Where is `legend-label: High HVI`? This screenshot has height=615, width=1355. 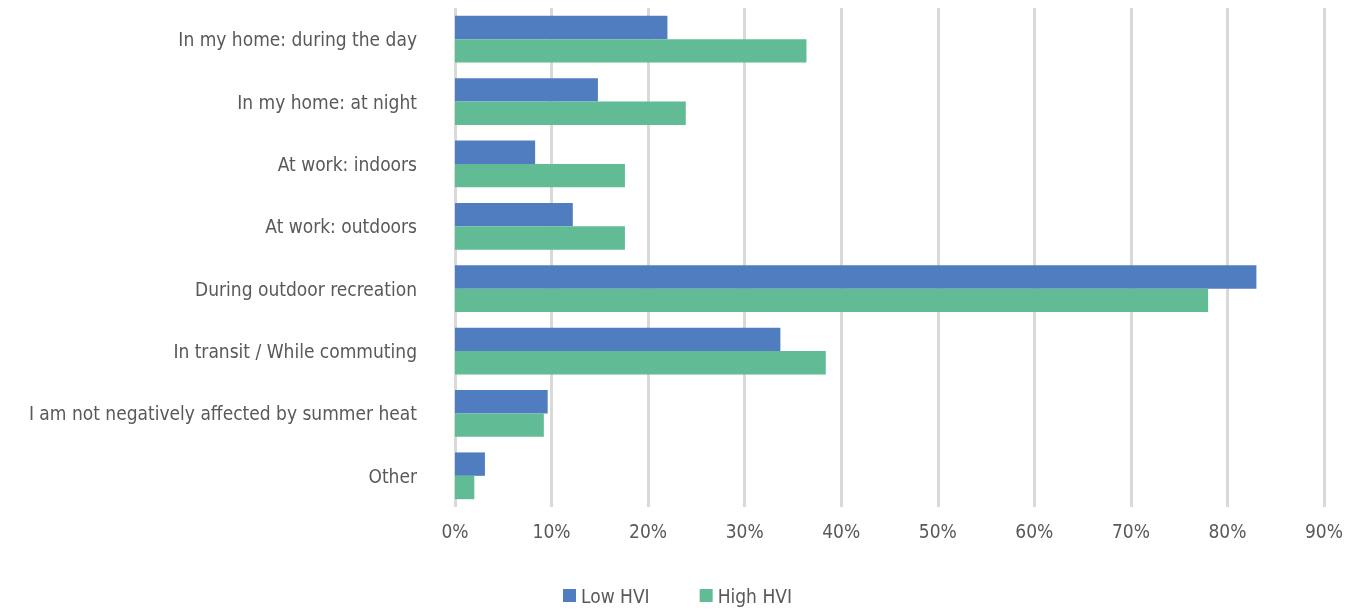
legend-label: High HVI is located at coordinates (754, 595).